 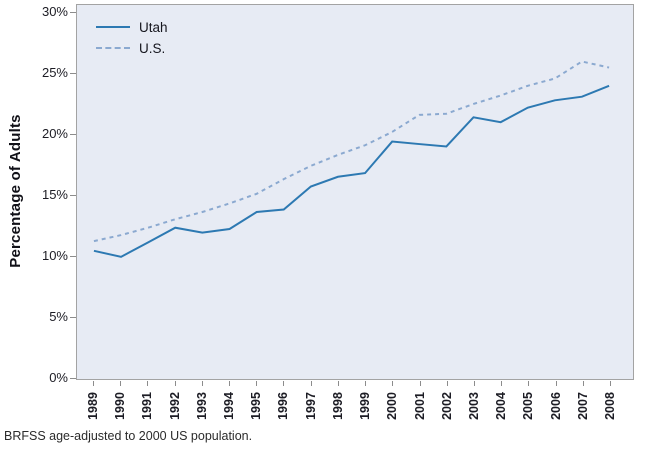 What do you see at coordinates (54, 72) in the screenshot?
I see `y-axis-tick-label: 25%` at bounding box center [54, 72].